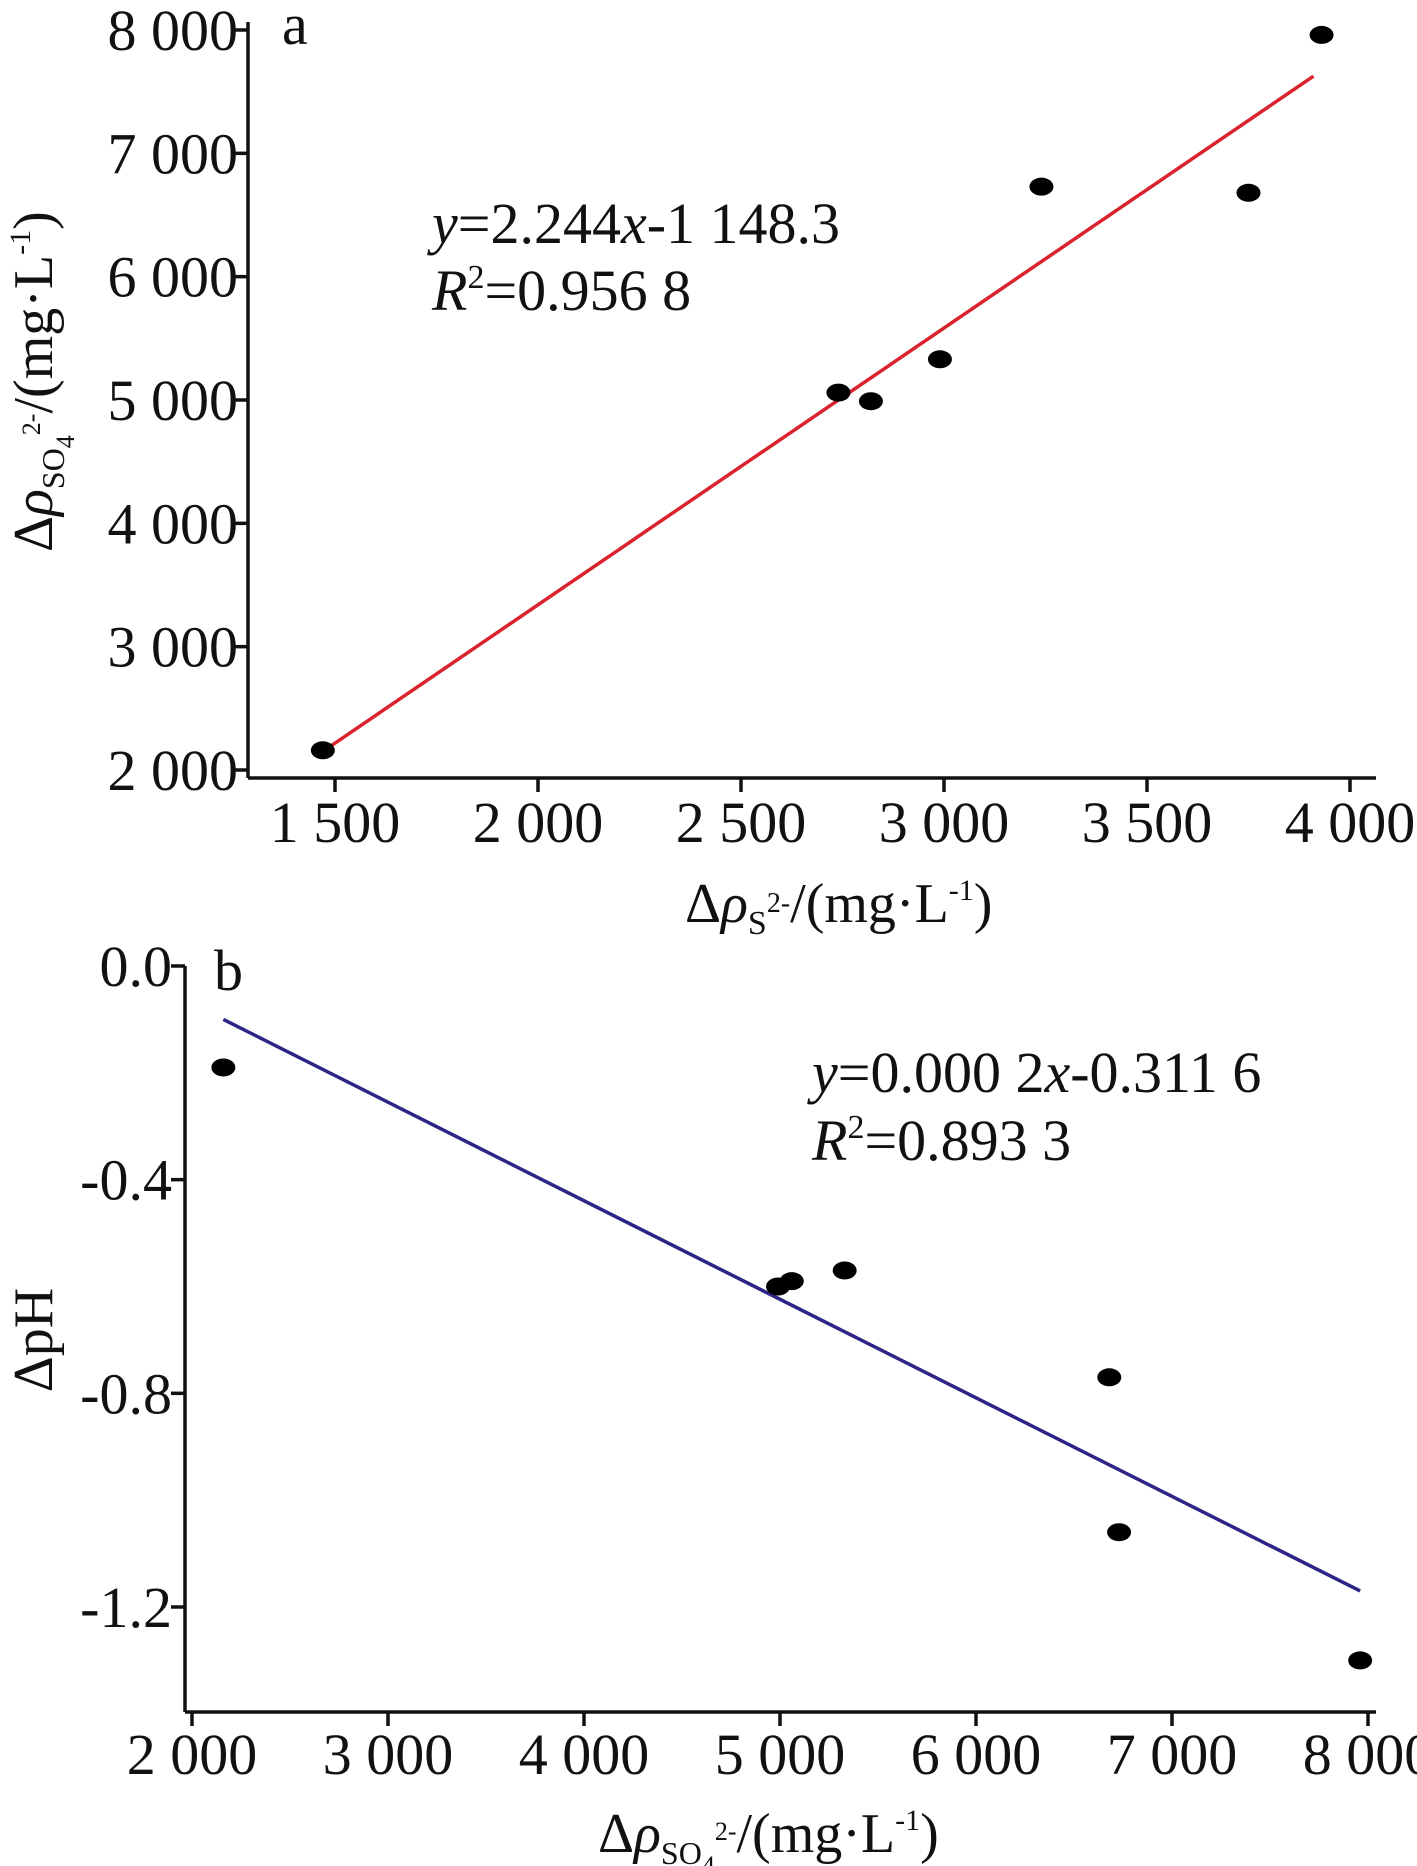 The width and height of the screenshot is (1417, 1866). I want to click on panel-a-y-tick-label: 3 000, so click(173, 647).